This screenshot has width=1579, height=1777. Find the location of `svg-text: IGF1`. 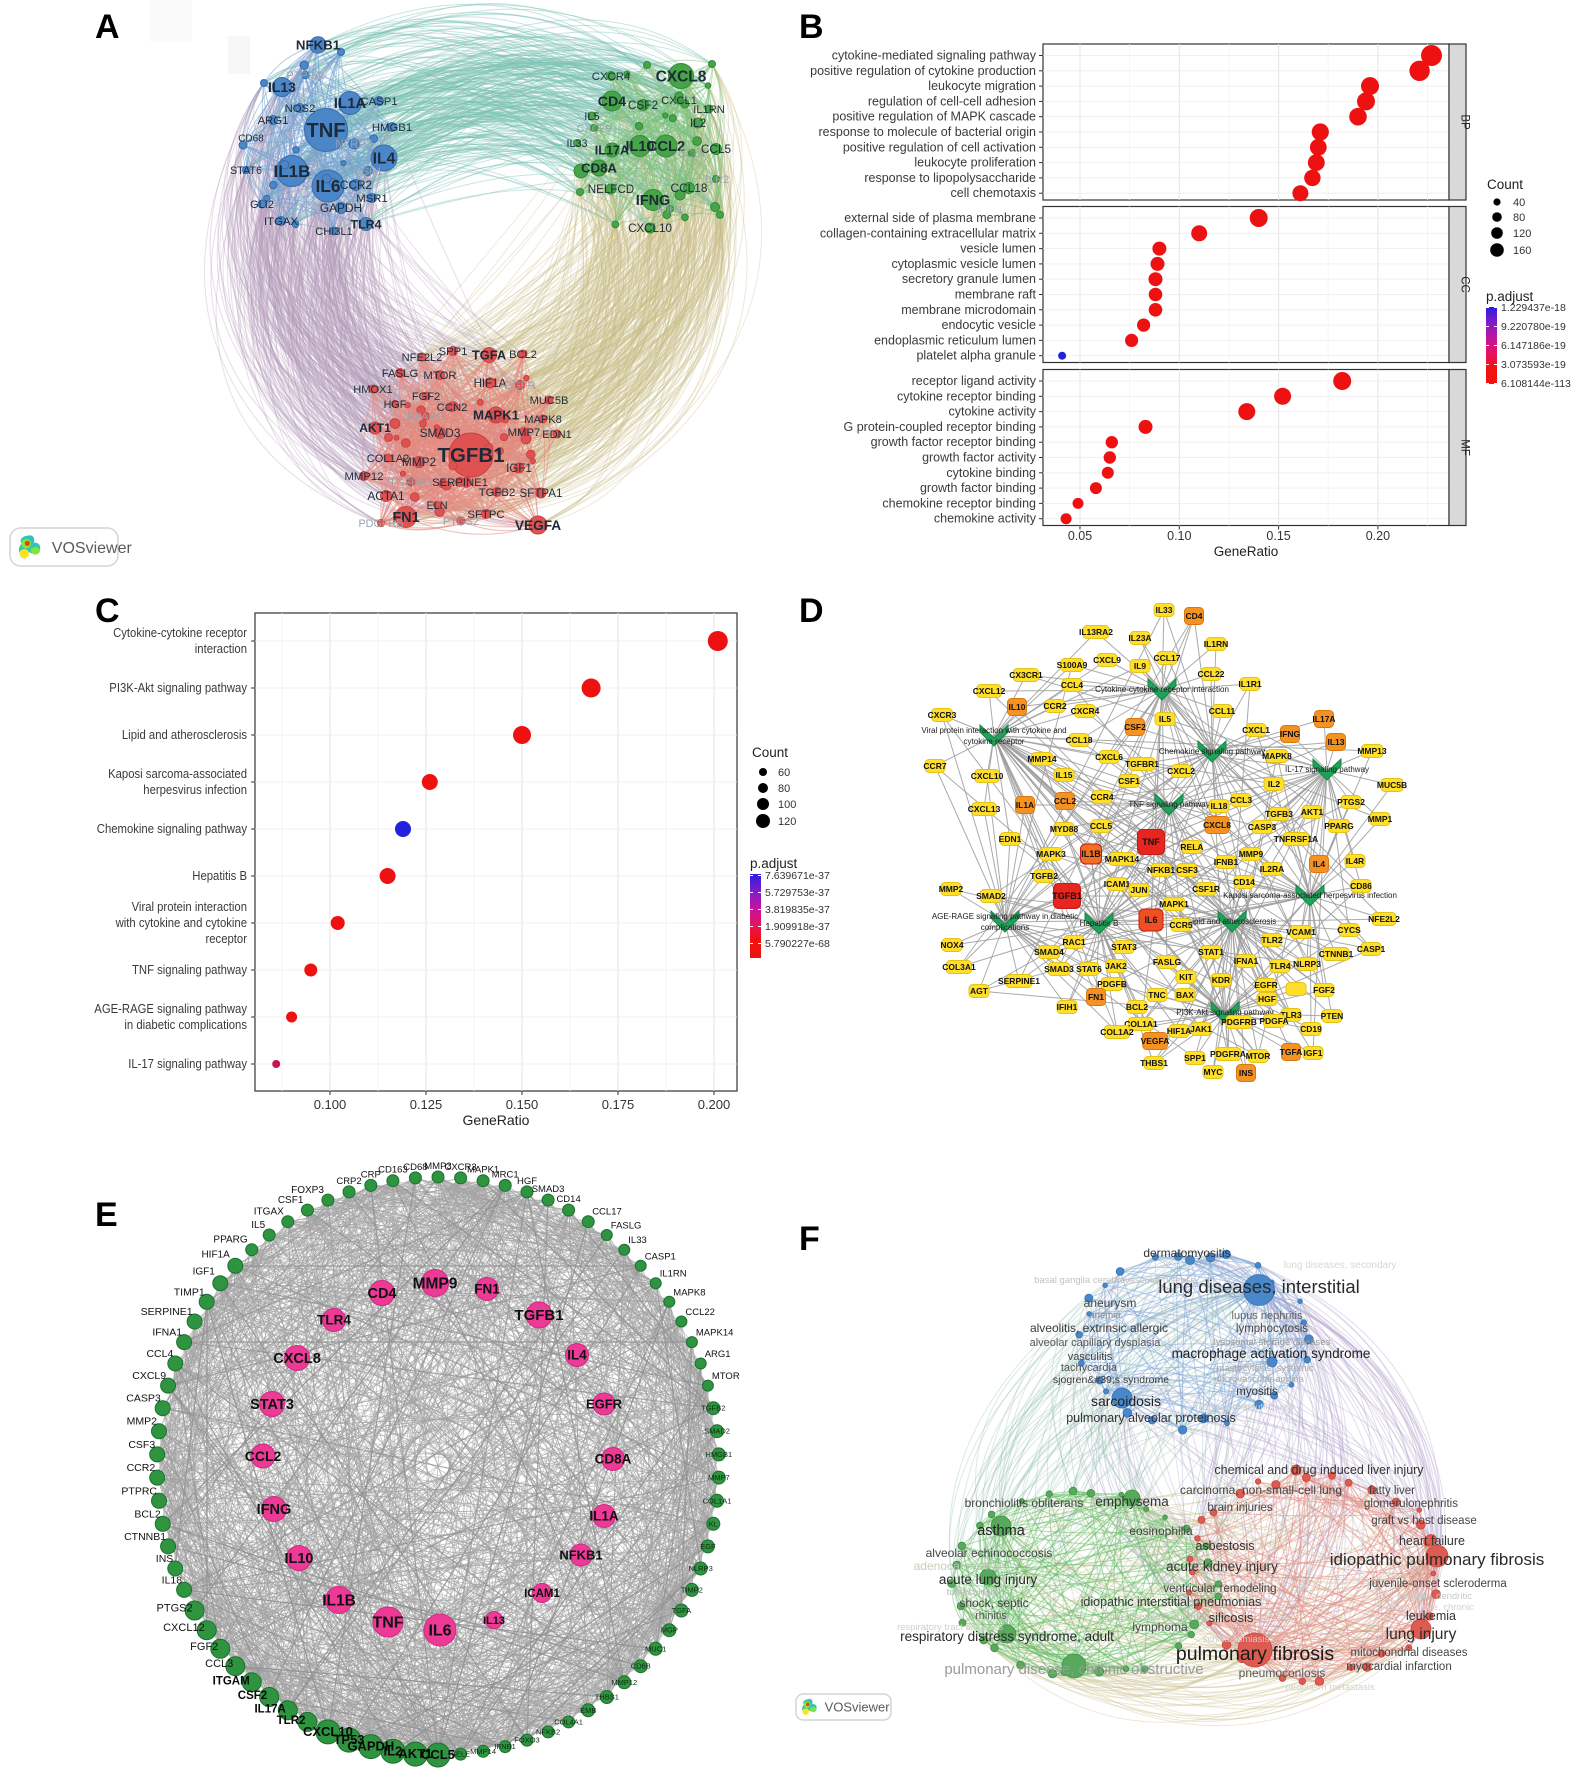

svg-text: IGF1 is located at coordinates (519, 468).